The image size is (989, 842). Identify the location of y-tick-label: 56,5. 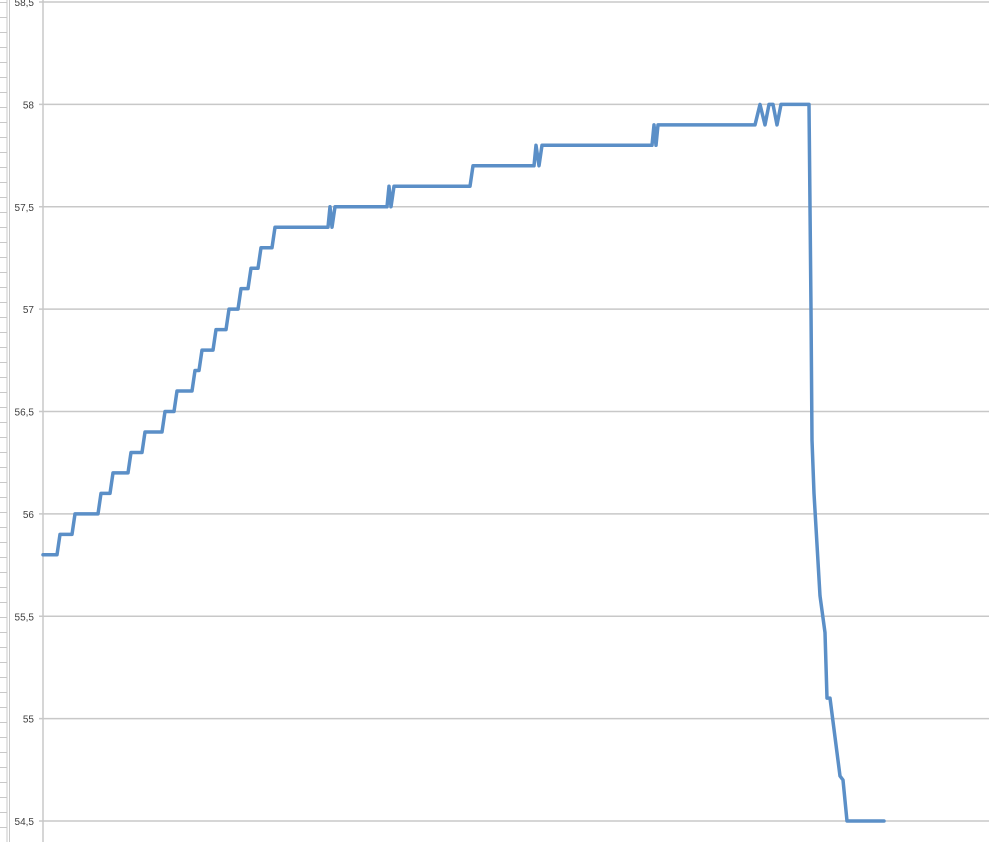
(25, 413).